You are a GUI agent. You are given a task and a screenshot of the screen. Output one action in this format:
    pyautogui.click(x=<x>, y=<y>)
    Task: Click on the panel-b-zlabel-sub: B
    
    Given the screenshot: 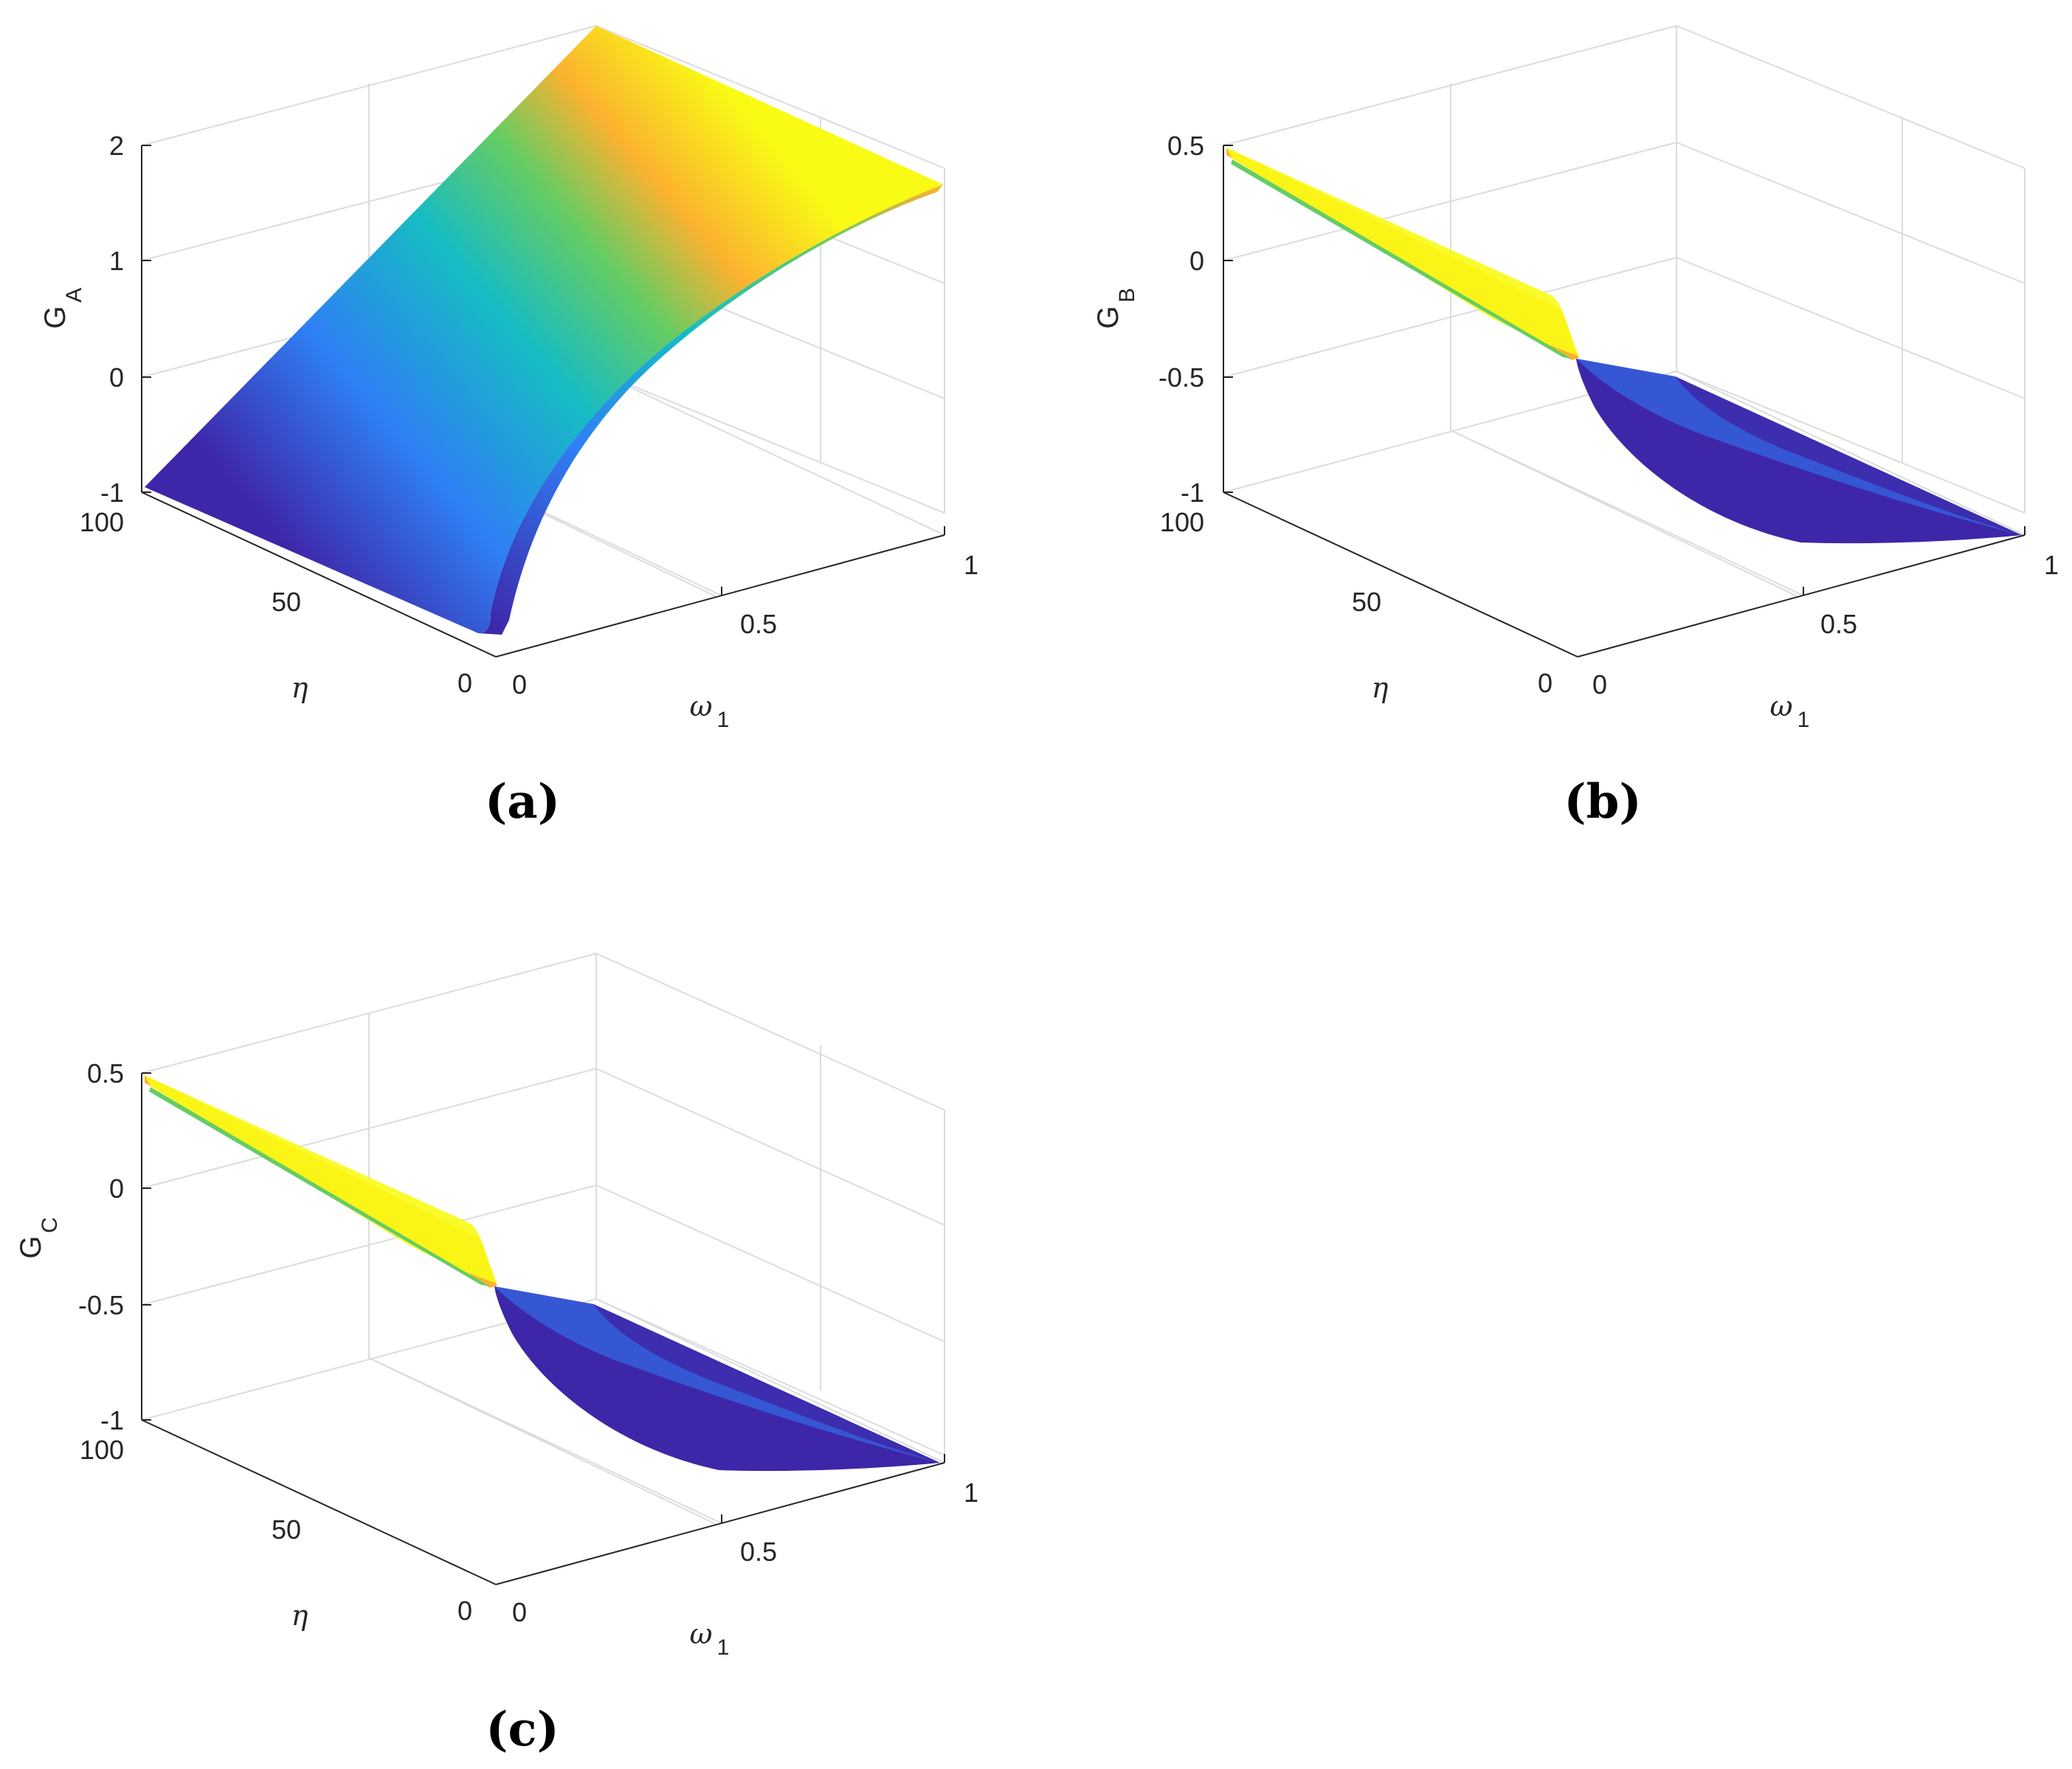 What is the action you would take?
    pyautogui.click(x=1127, y=295)
    